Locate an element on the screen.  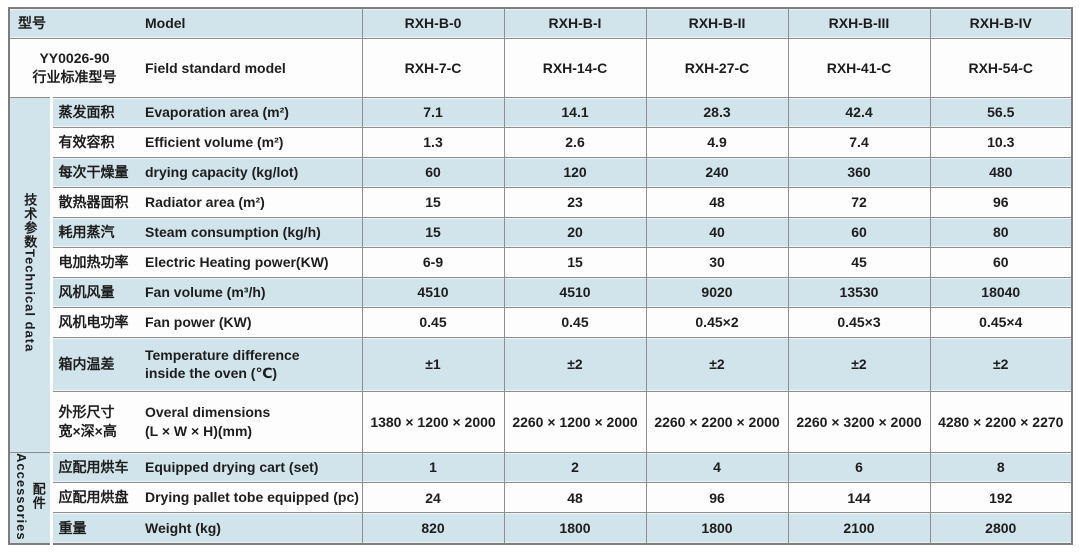
spec-value: 45 is located at coordinates (858, 261).